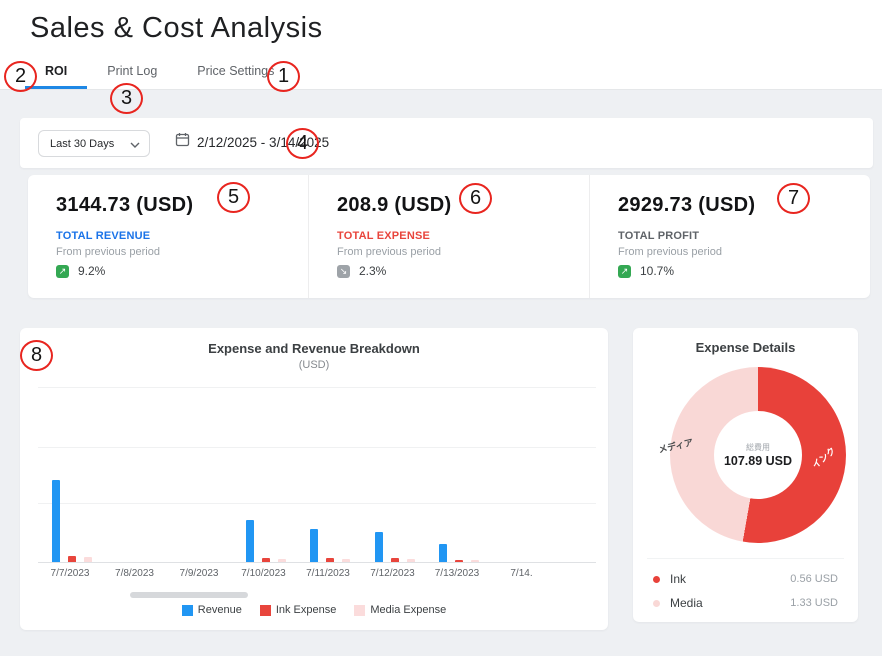 Image resolution: width=882 pixels, height=656 pixels. I want to click on legend-item-revenue: Revenue, so click(211, 610).